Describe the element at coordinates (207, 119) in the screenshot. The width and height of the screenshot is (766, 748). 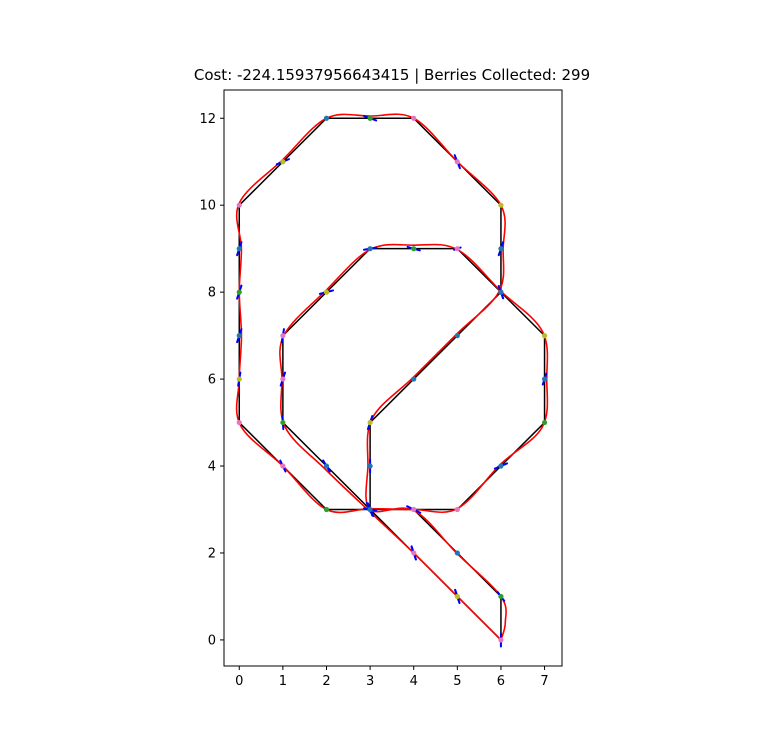
I see `y-tick-label: 12` at that location.